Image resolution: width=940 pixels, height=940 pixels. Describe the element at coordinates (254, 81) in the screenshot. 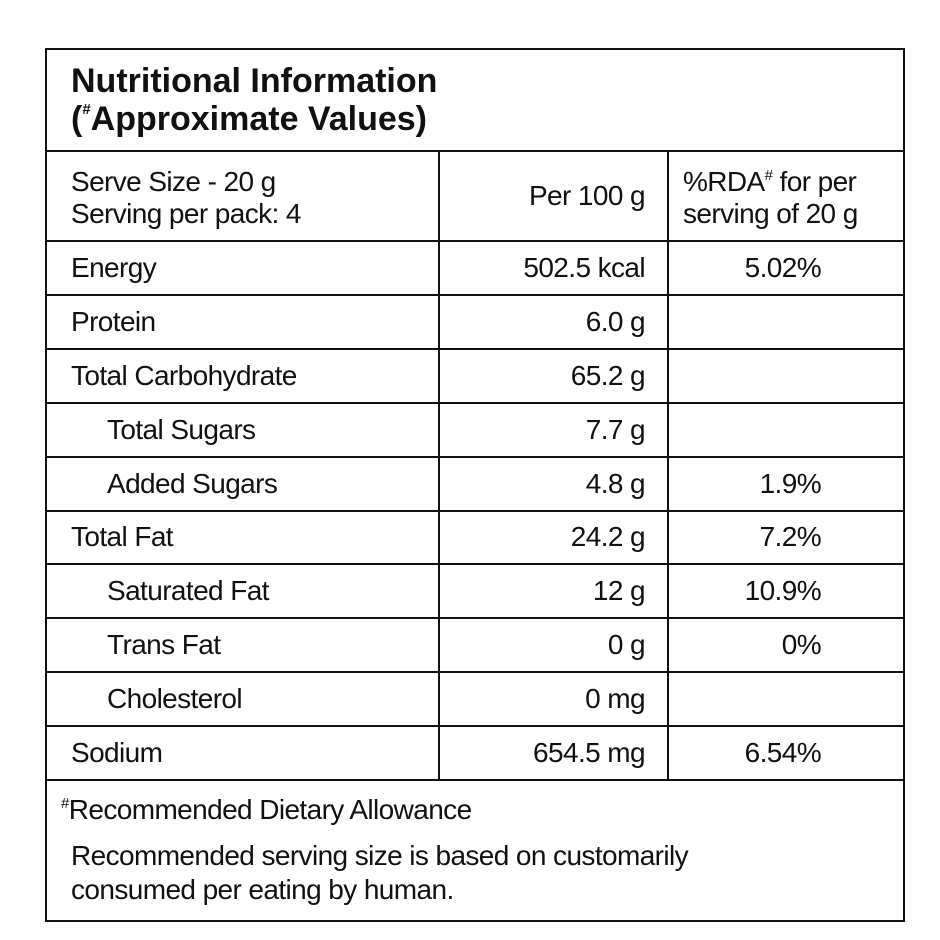

I see `title-line: Nutritional Information` at that location.